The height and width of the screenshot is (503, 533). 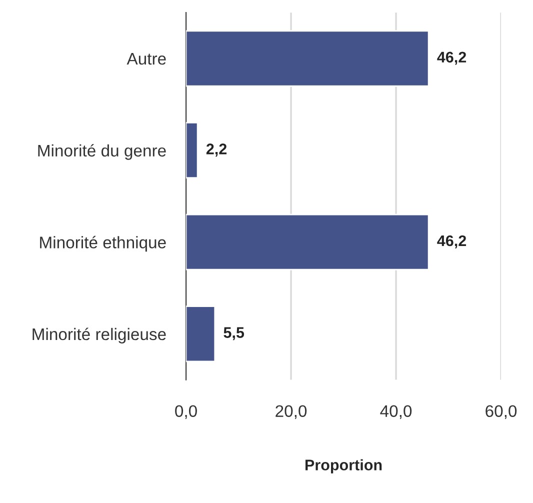 What do you see at coordinates (396, 412) in the screenshot?
I see `x-tick-label: 40,0` at bounding box center [396, 412].